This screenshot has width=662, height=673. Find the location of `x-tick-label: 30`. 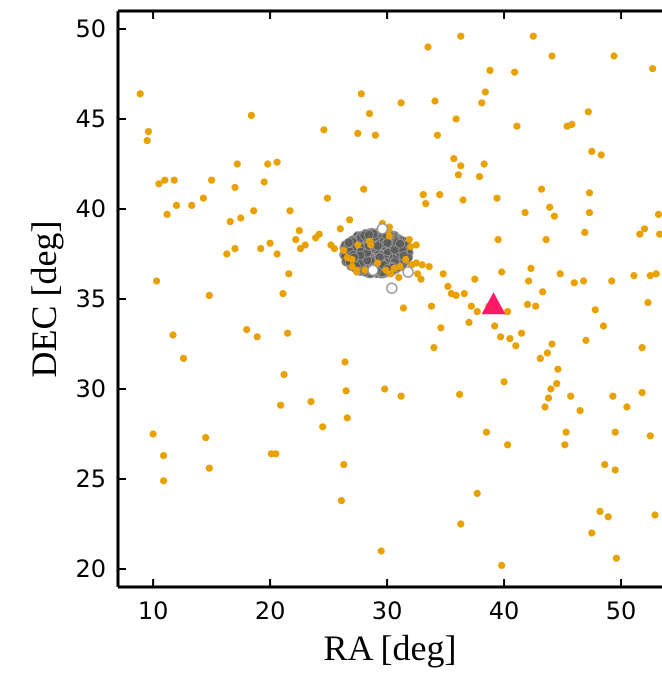

x-tick-label: 30 is located at coordinates (387, 611).